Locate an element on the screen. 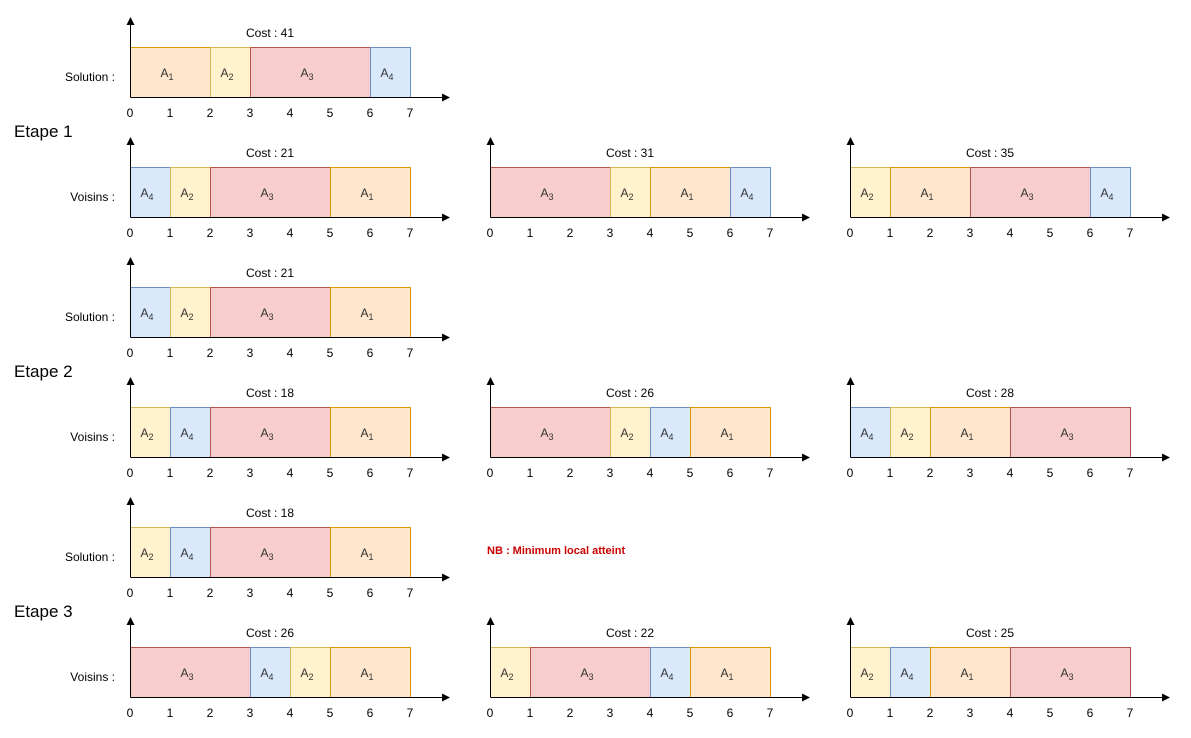 This screenshot has height=738, width=1191. gantt-svg: A3 A2 A1 A4 0 1 2 3 4 5 6 7 is located at coordinates (648, 188).